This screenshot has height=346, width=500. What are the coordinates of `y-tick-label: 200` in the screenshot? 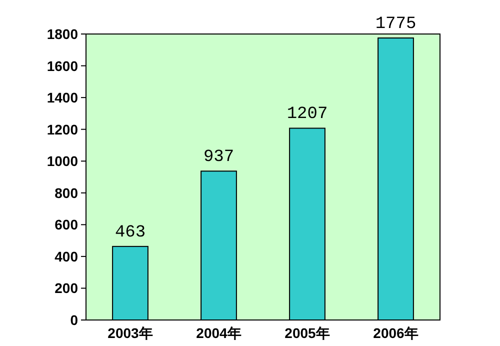 It's located at (66, 288).